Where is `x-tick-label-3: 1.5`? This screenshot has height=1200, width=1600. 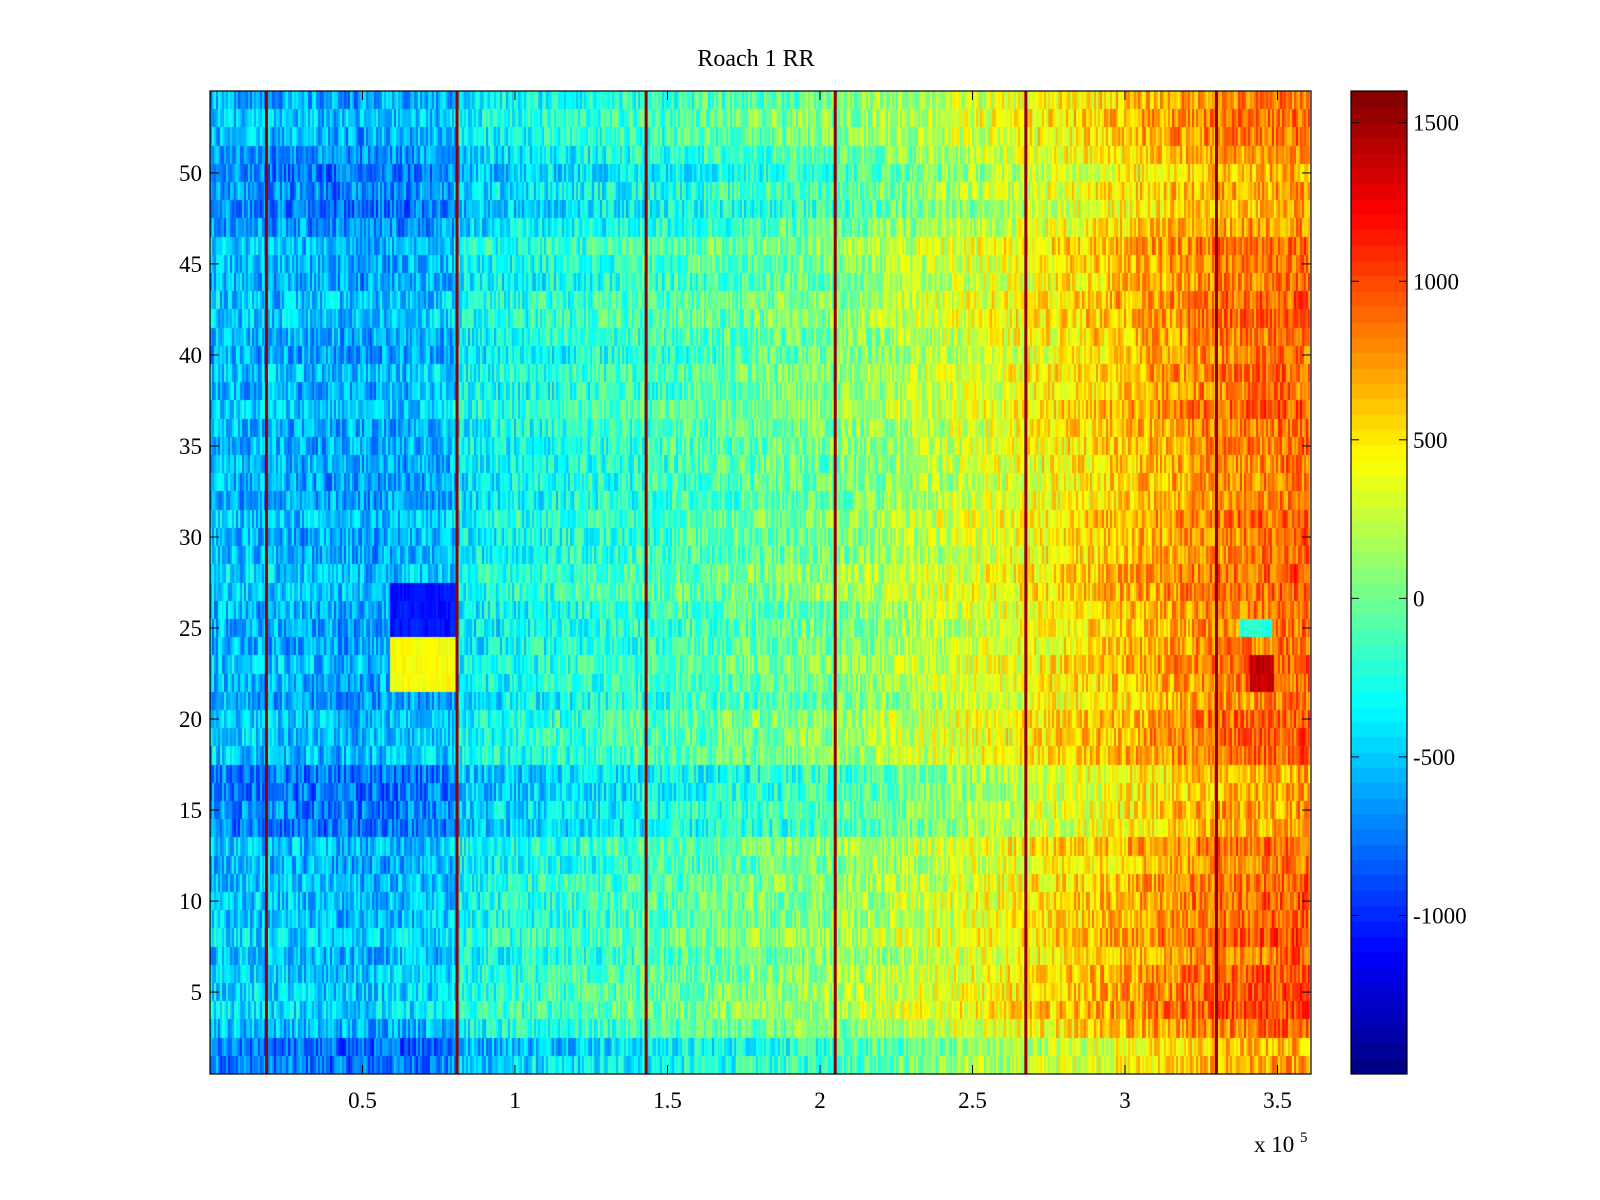
x-tick-label-3: 1.5 is located at coordinates (667, 1100).